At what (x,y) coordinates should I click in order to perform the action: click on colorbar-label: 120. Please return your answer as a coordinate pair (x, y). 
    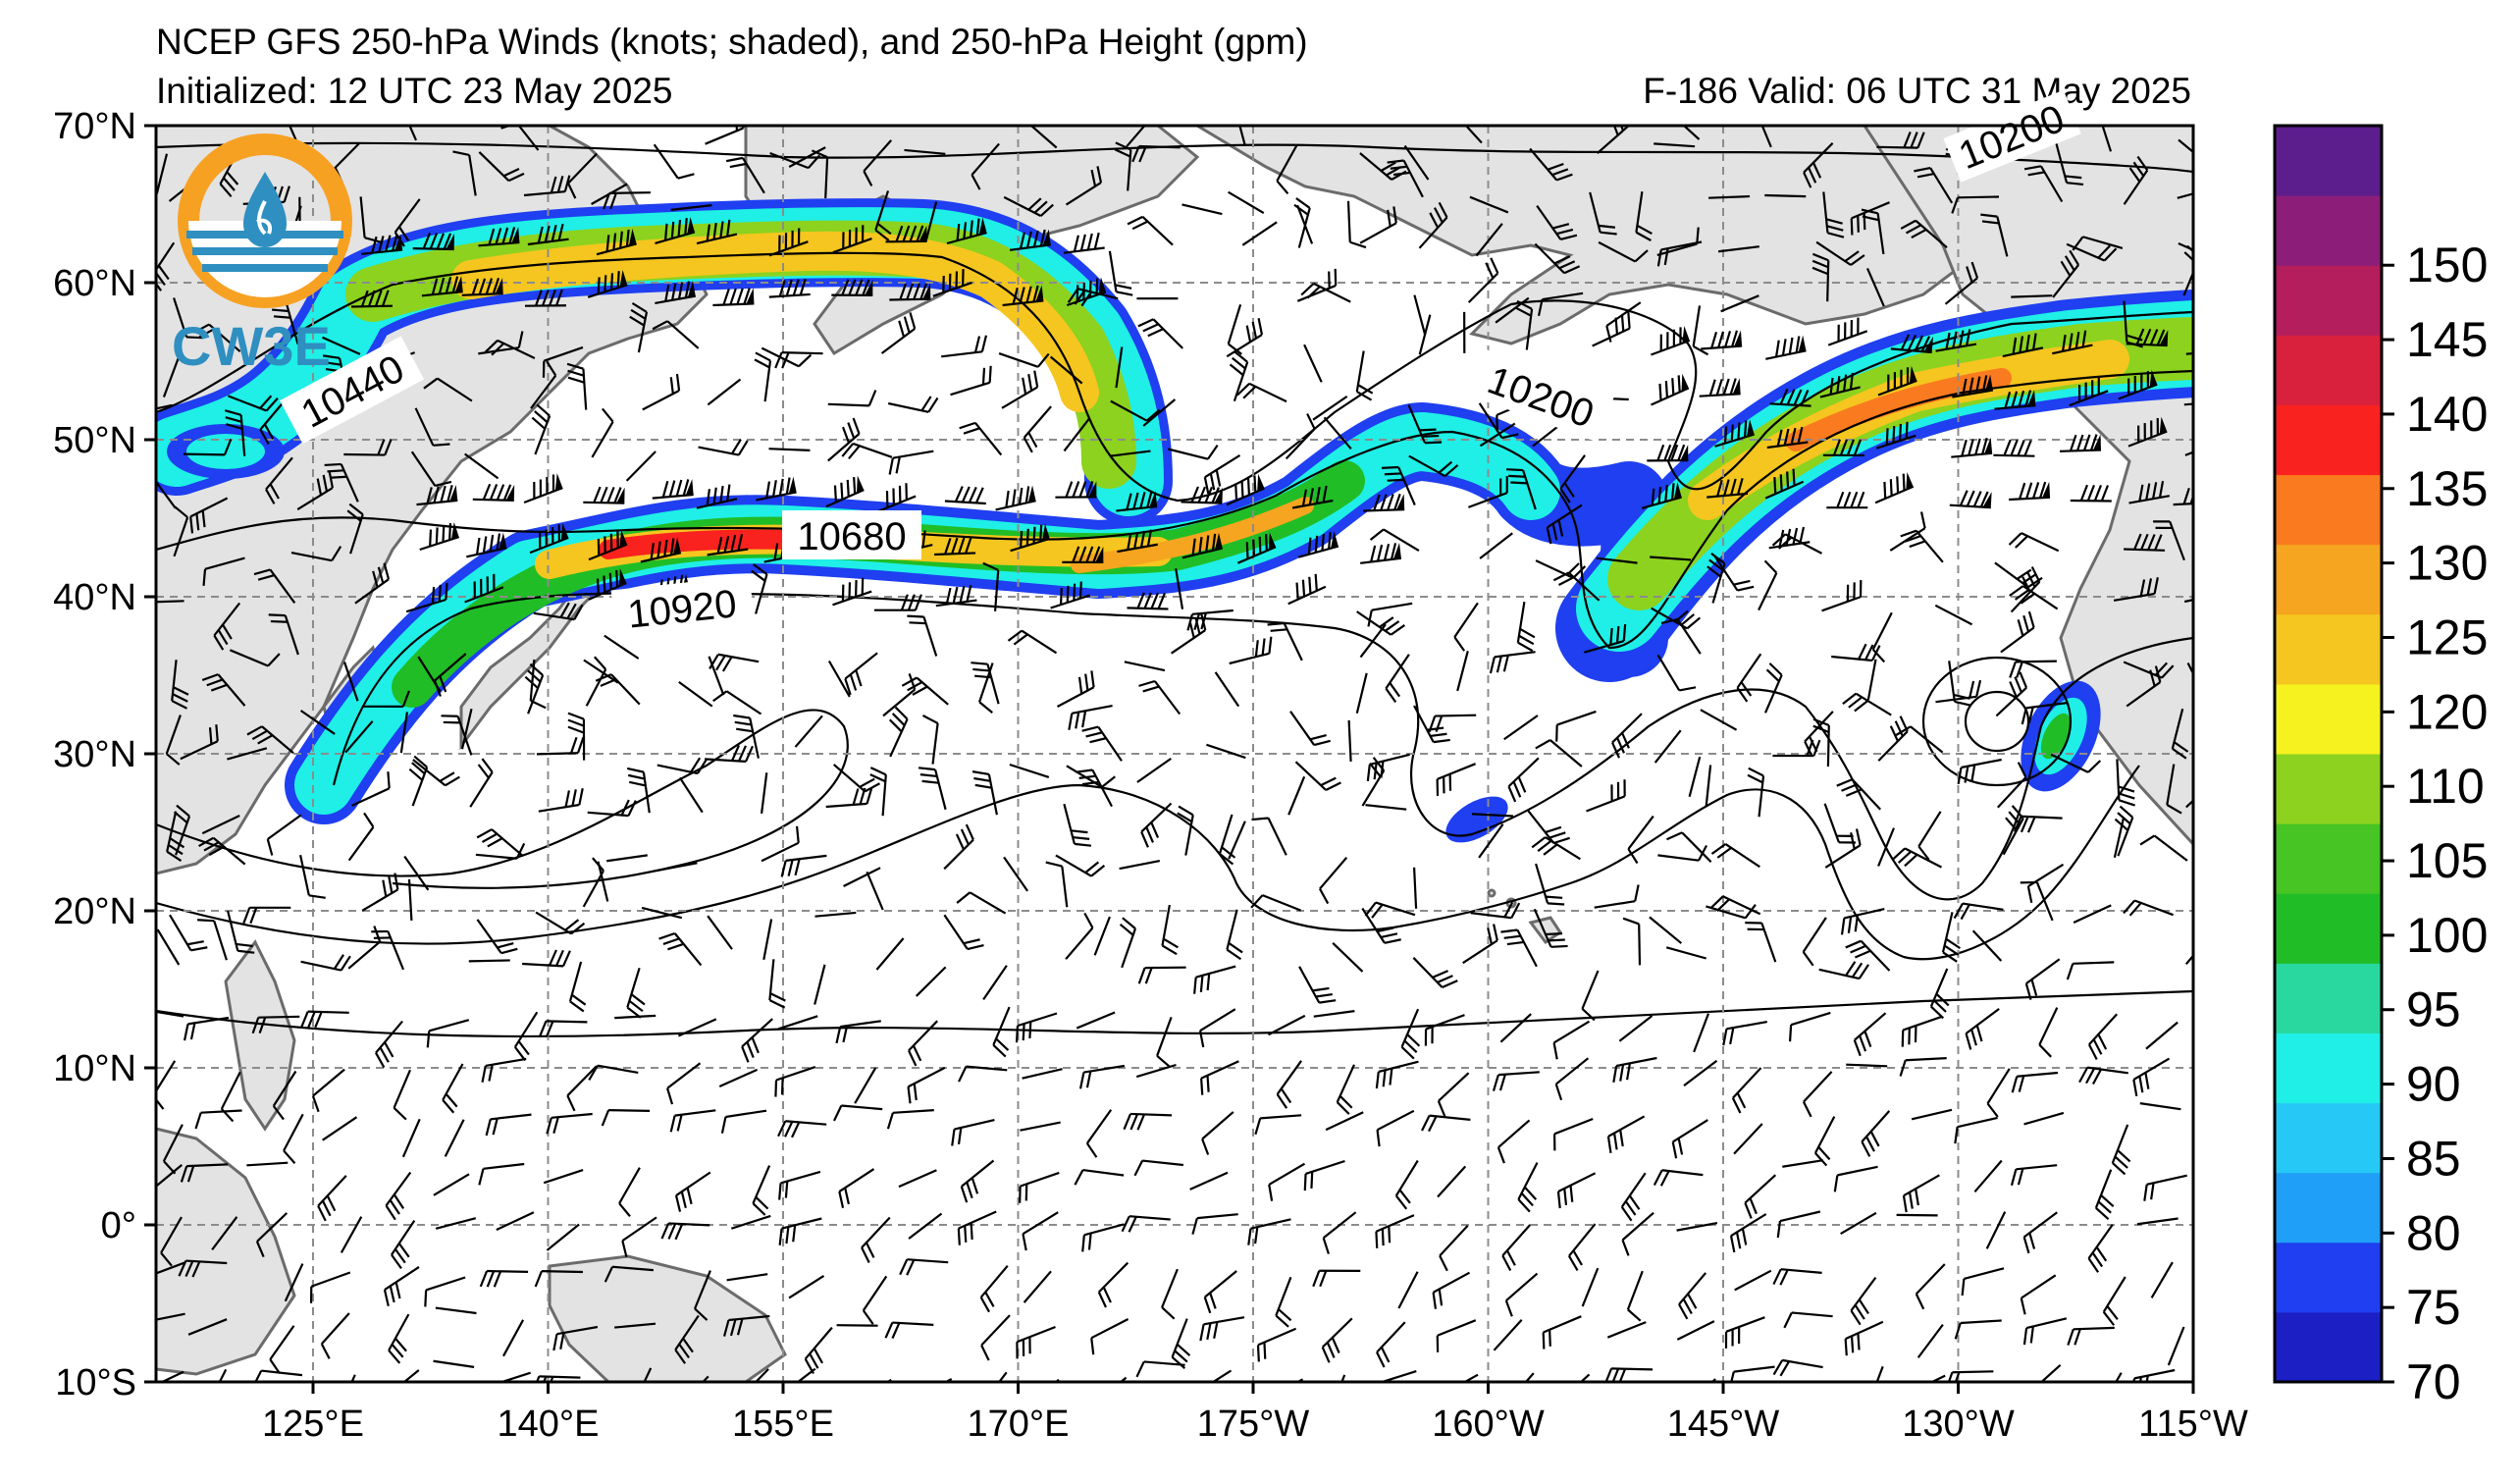
    Looking at the image, I should click on (2447, 711).